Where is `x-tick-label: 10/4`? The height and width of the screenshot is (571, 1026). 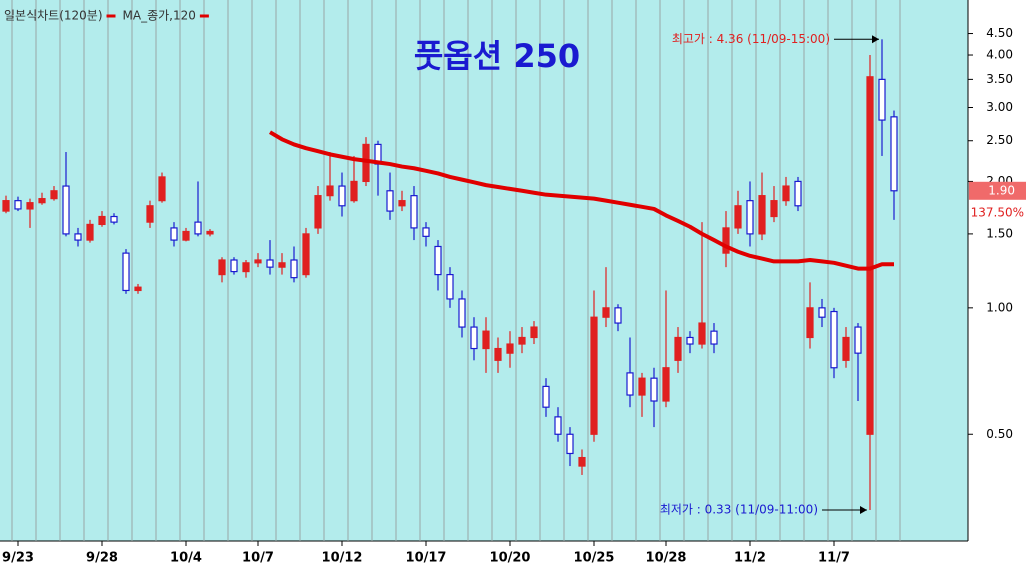
x-tick-label: 10/4 is located at coordinates (186, 558).